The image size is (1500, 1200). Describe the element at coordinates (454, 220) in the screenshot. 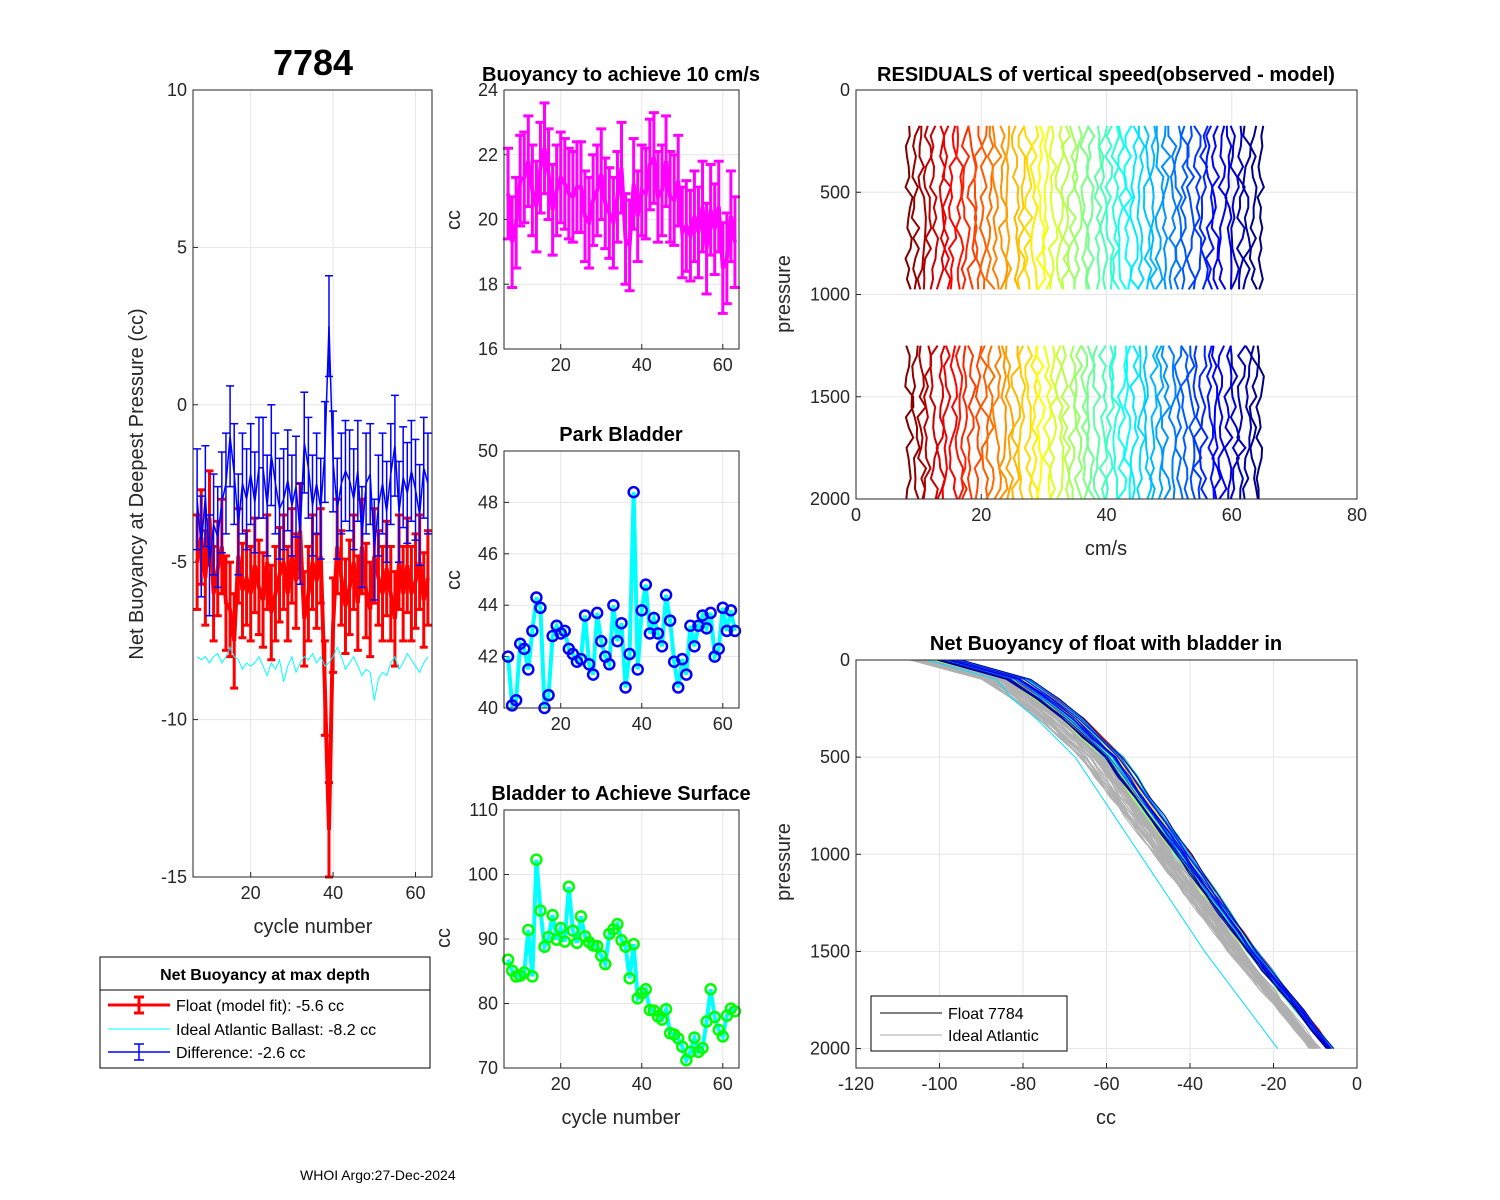

I see `buoyancy-ylabel: cc` at that location.